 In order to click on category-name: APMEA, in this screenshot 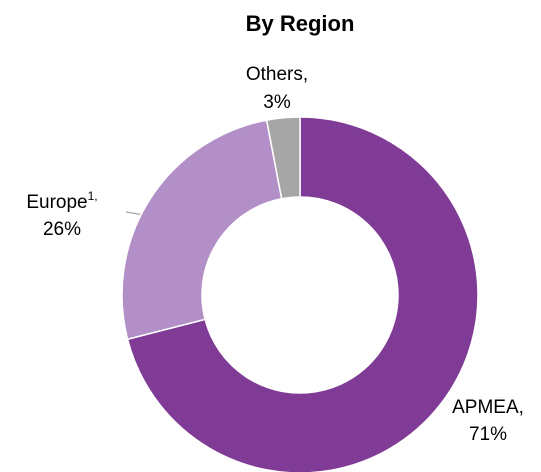, I will do `click(488, 407)`.